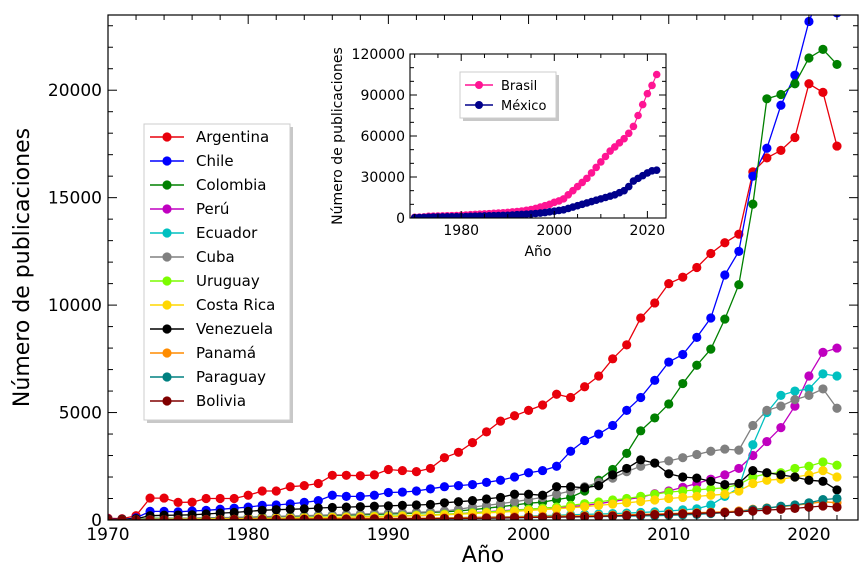  Describe the element at coordinates (215, 257) in the screenshot. I see `legend-label: Cuba` at that location.